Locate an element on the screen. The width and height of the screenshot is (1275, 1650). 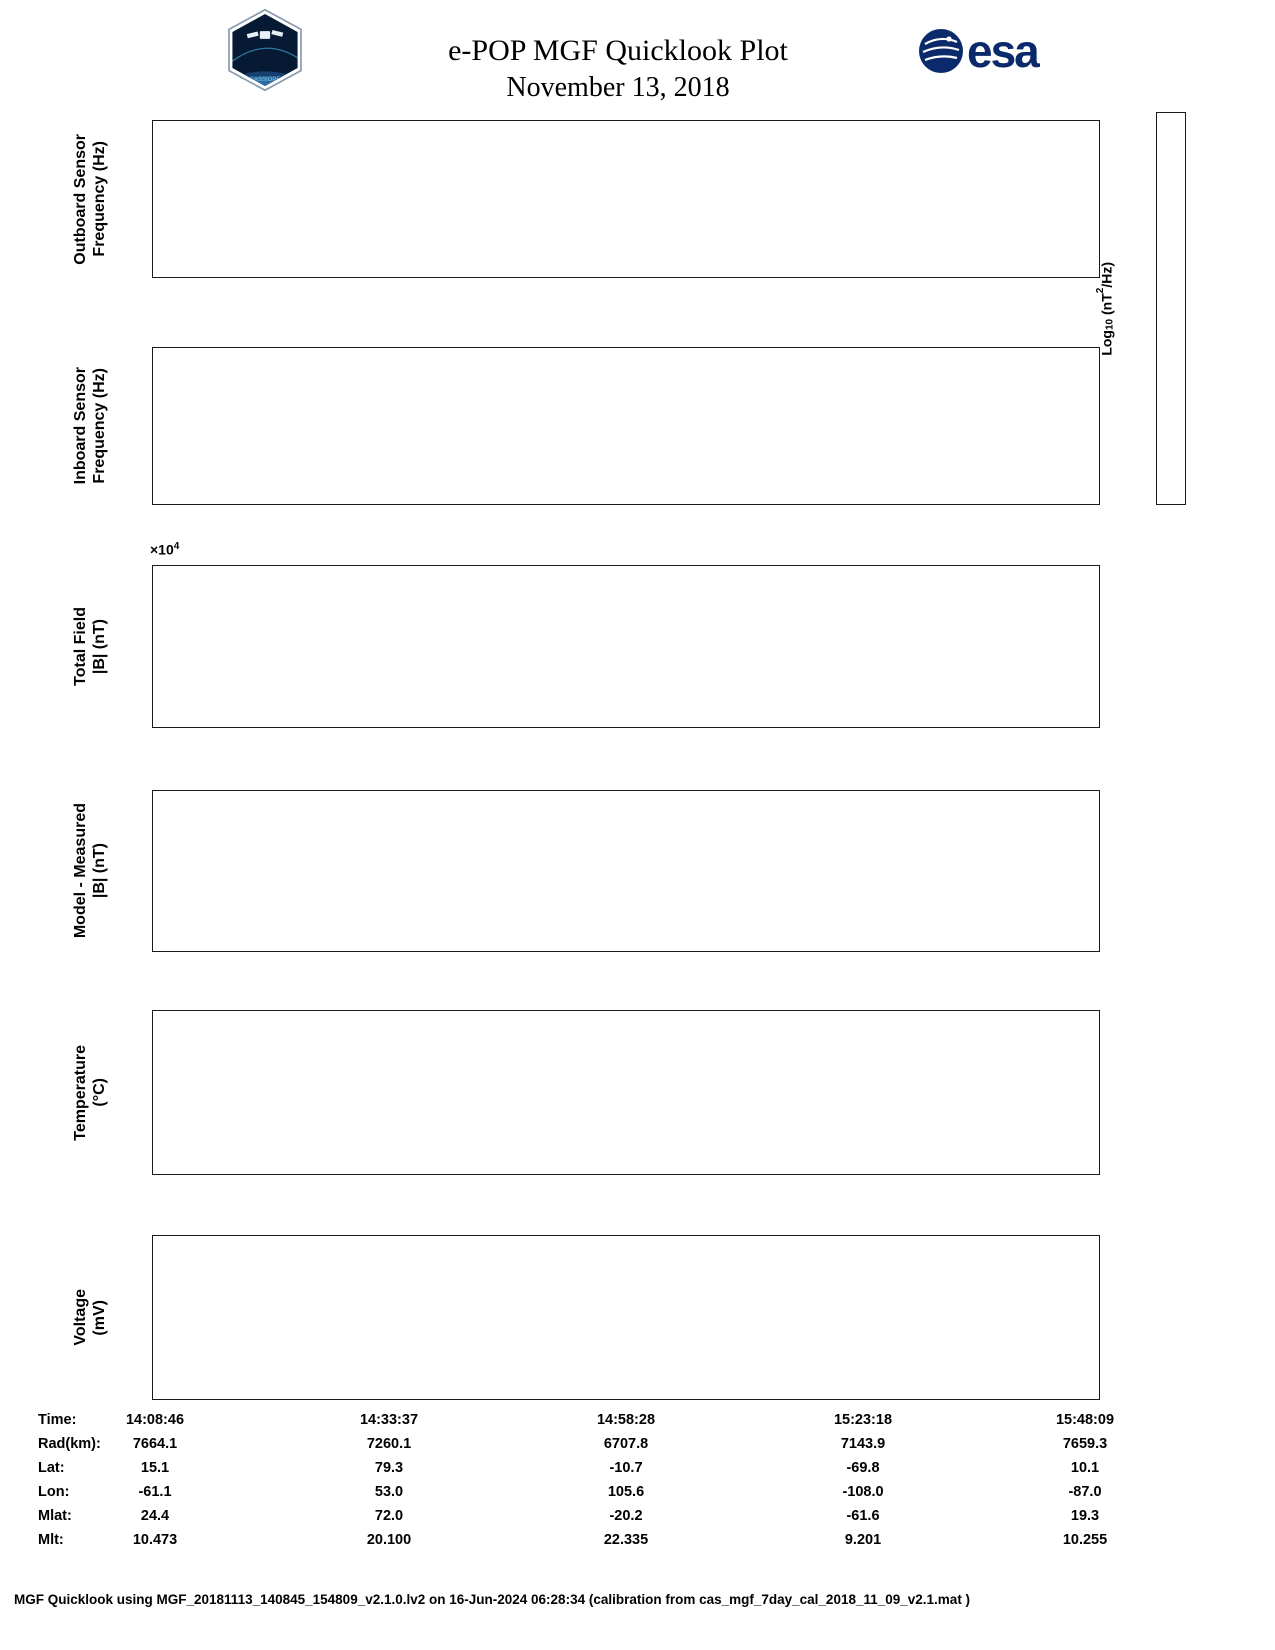
table-cell: -10.7 is located at coordinates (626, 1468).